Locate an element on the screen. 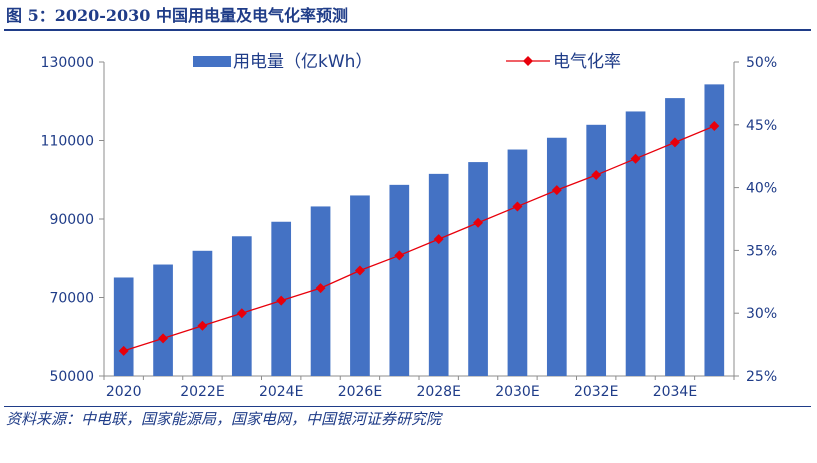  figure-title: 图 5：2020-2030 中国用电量及电气化率预测 is located at coordinates (177, 15).